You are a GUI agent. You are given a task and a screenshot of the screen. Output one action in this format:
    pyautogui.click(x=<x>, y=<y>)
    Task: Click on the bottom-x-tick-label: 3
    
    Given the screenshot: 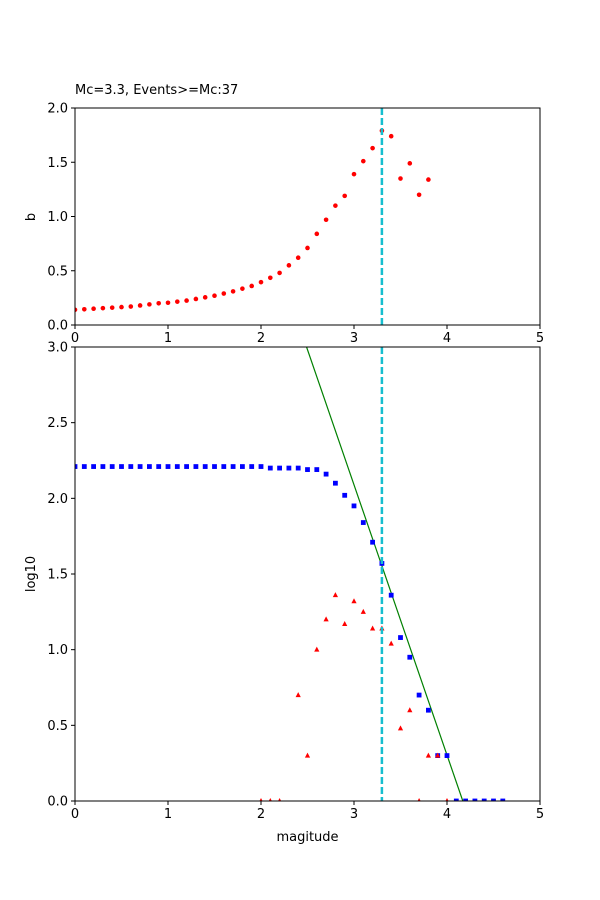 What is the action you would take?
    pyautogui.click(x=354, y=814)
    